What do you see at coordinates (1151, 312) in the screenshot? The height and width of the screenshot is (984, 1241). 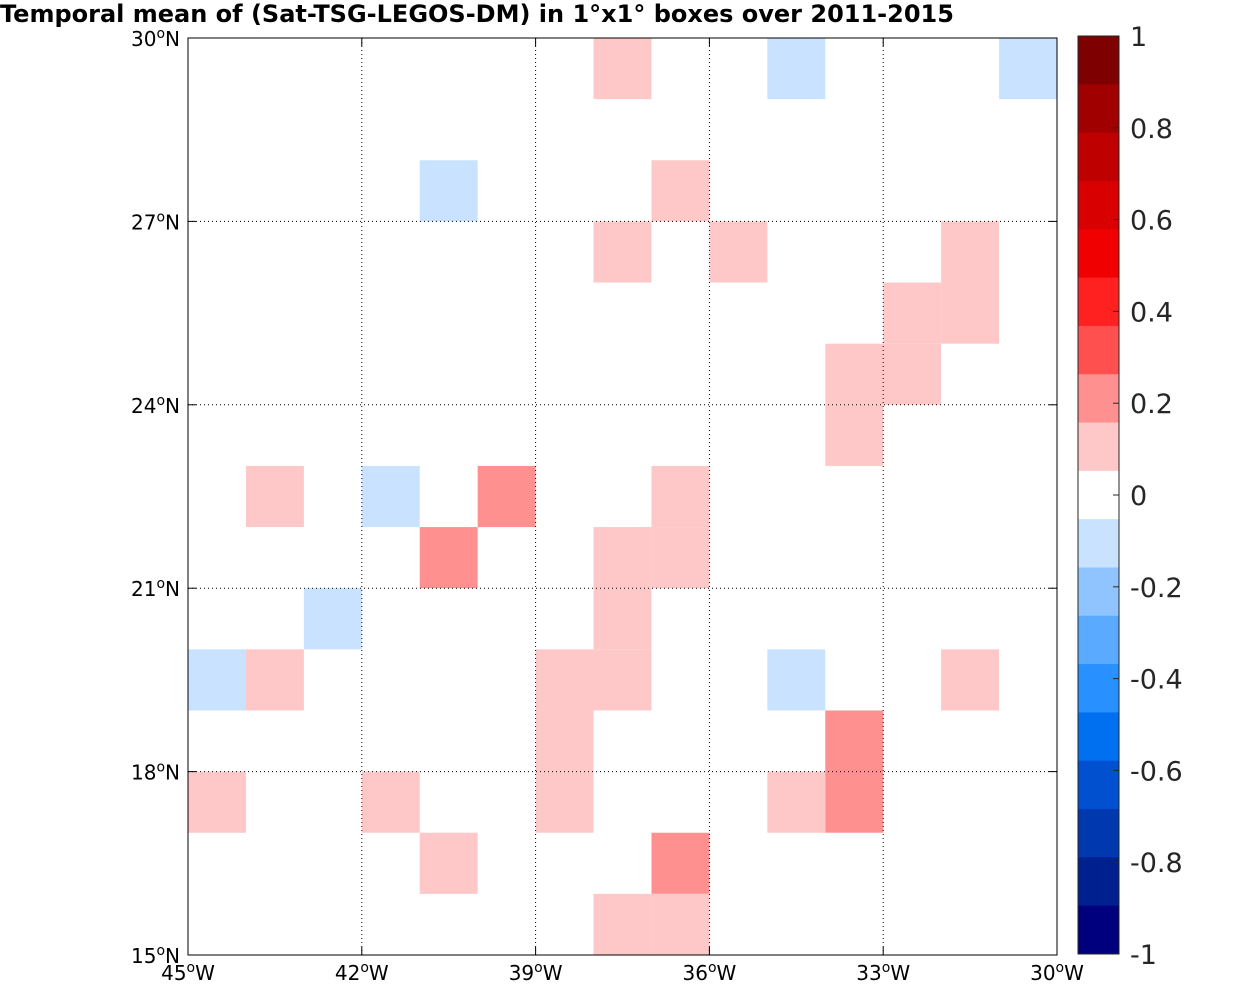 I see `colorbar-tick-label: 0.4` at bounding box center [1151, 312].